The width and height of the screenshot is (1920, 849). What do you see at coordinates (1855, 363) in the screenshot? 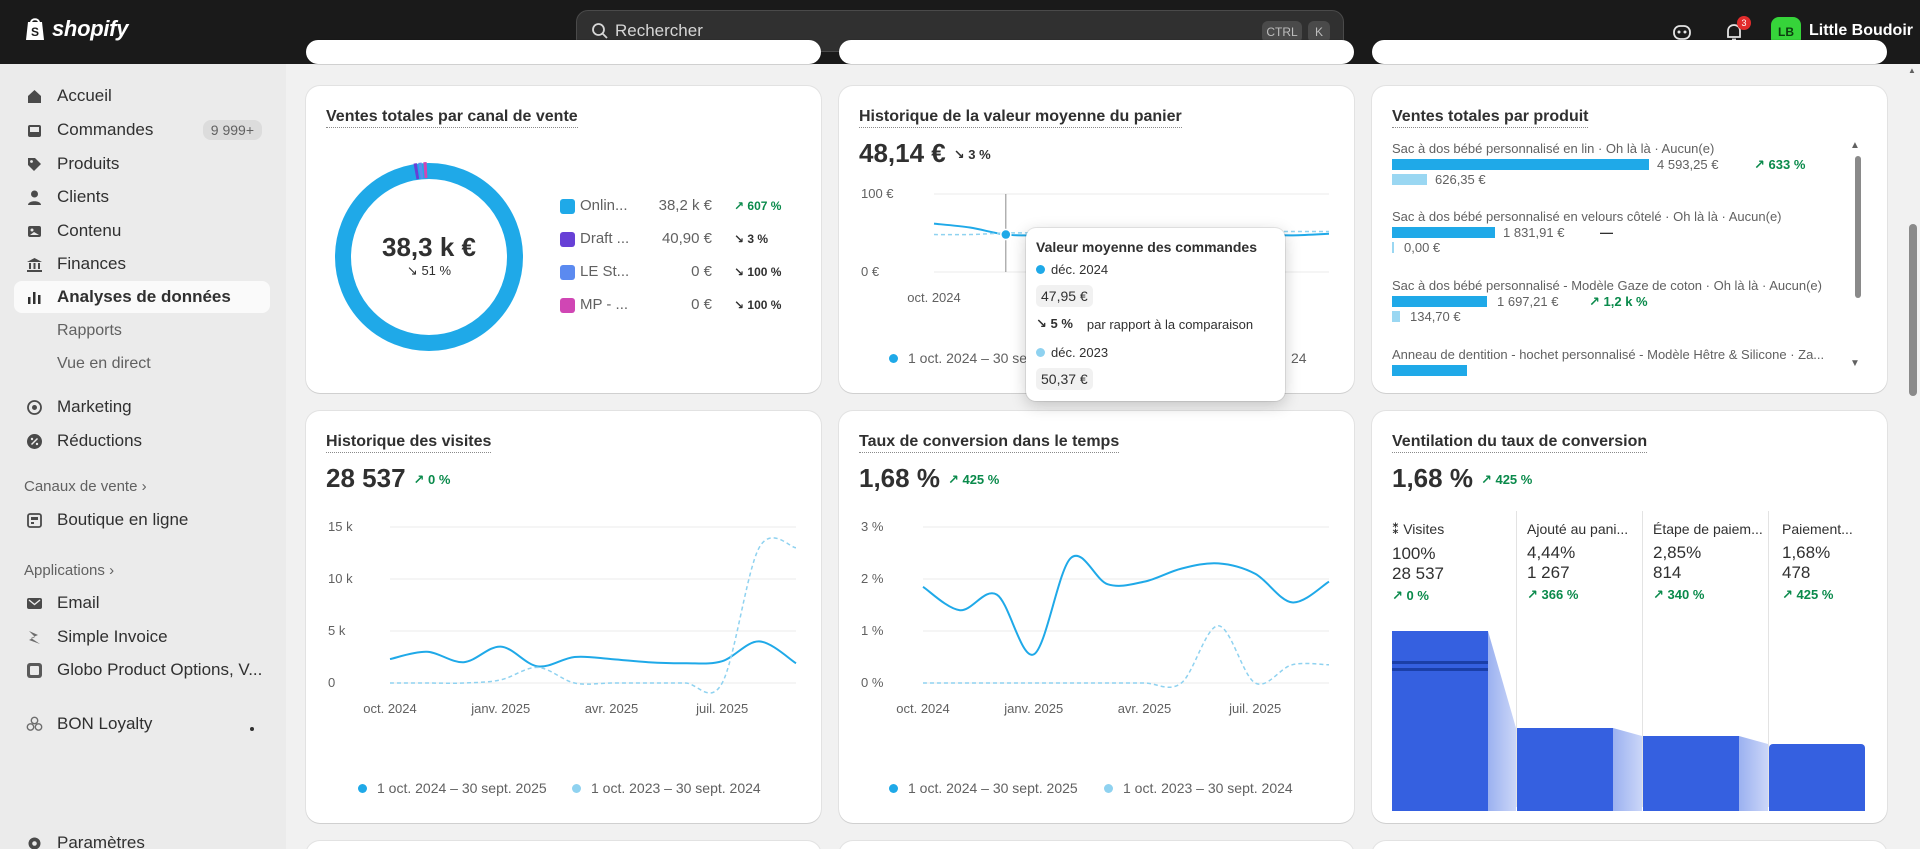
I see `scroll-down-arrow-icon: ▼` at bounding box center [1855, 363].